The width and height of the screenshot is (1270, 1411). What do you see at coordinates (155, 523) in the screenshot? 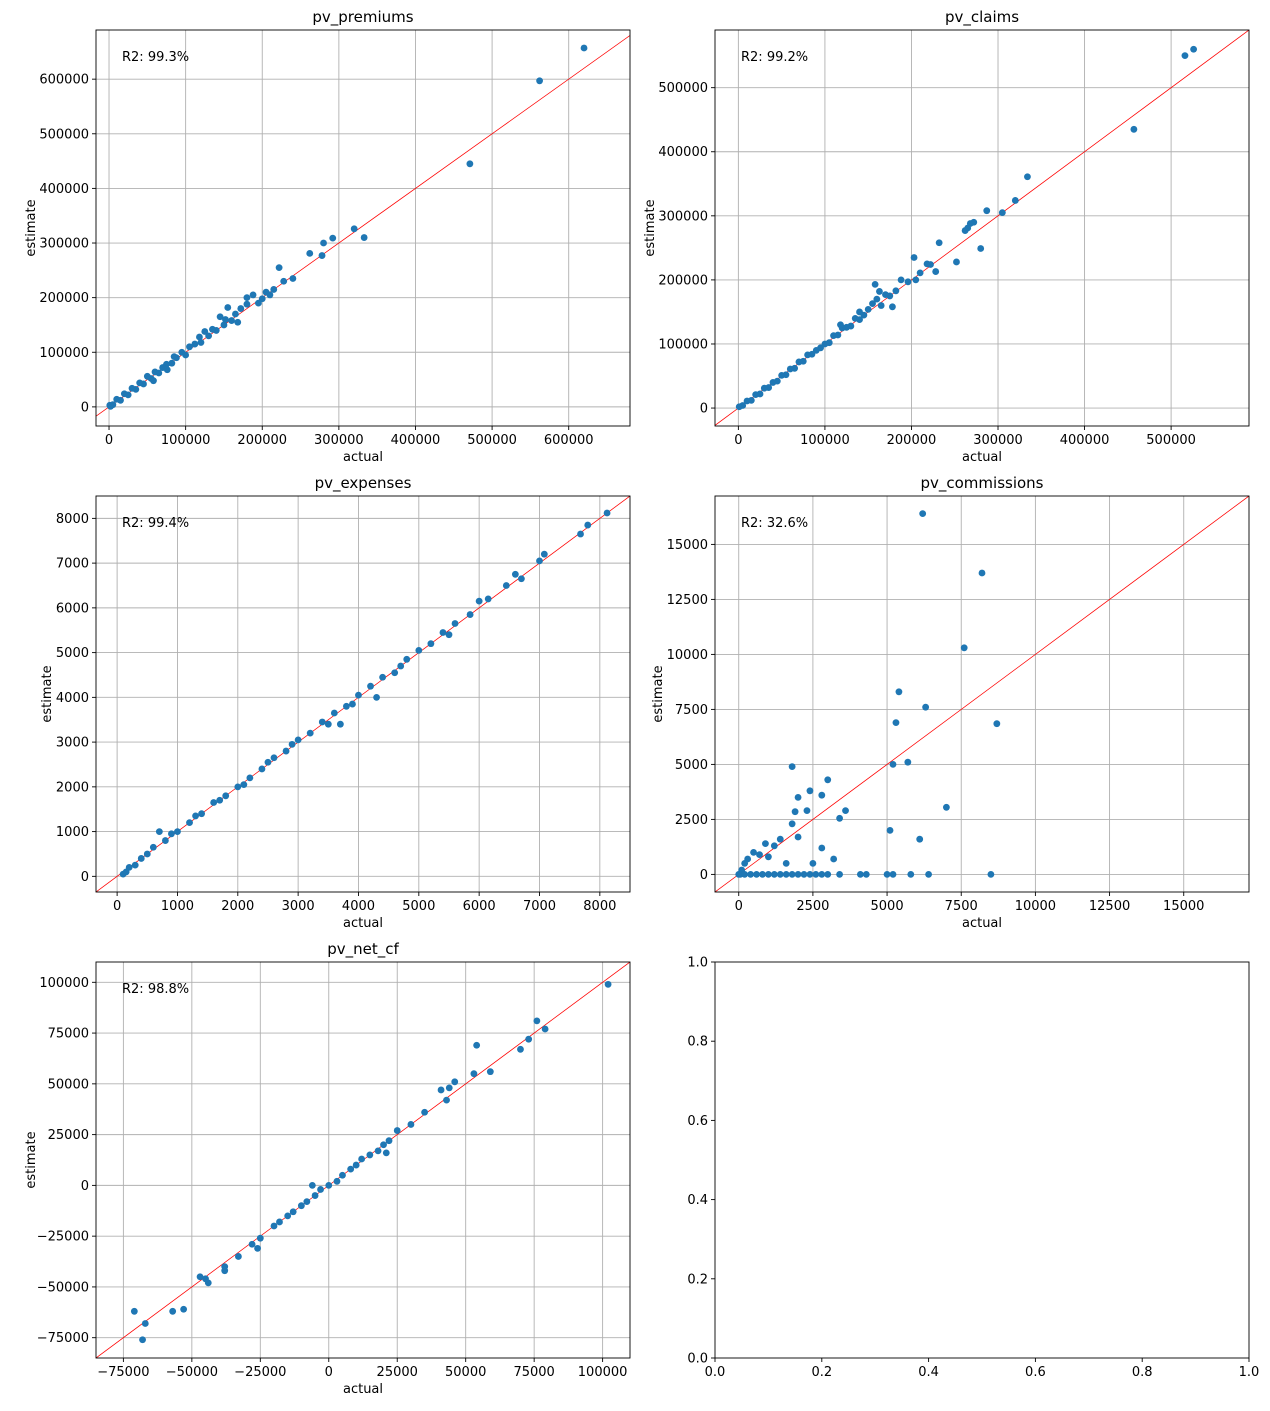
I see `r2-annotation: R2: 99.4%` at bounding box center [155, 523].